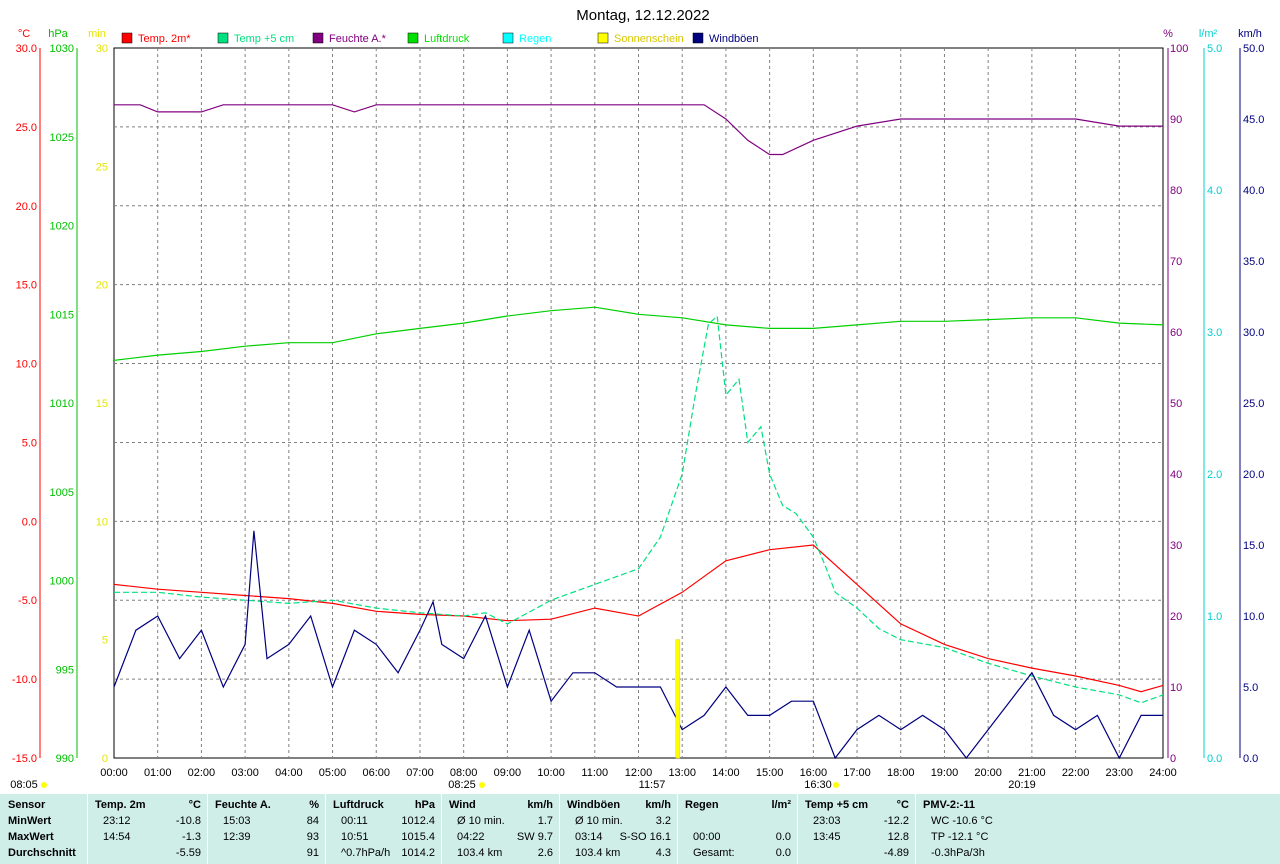 The image size is (1280, 864). What do you see at coordinates (447, 39) in the screenshot?
I see `legend-label: Luftdruck` at bounding box center [447, 39].